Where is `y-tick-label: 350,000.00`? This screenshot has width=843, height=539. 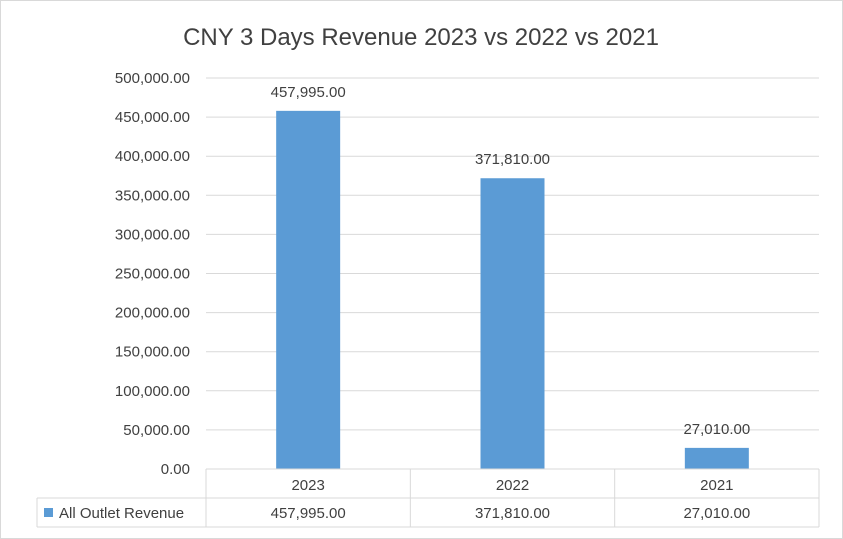
y-tick-label: 350,000.00 is located at coordinates (152, 195).